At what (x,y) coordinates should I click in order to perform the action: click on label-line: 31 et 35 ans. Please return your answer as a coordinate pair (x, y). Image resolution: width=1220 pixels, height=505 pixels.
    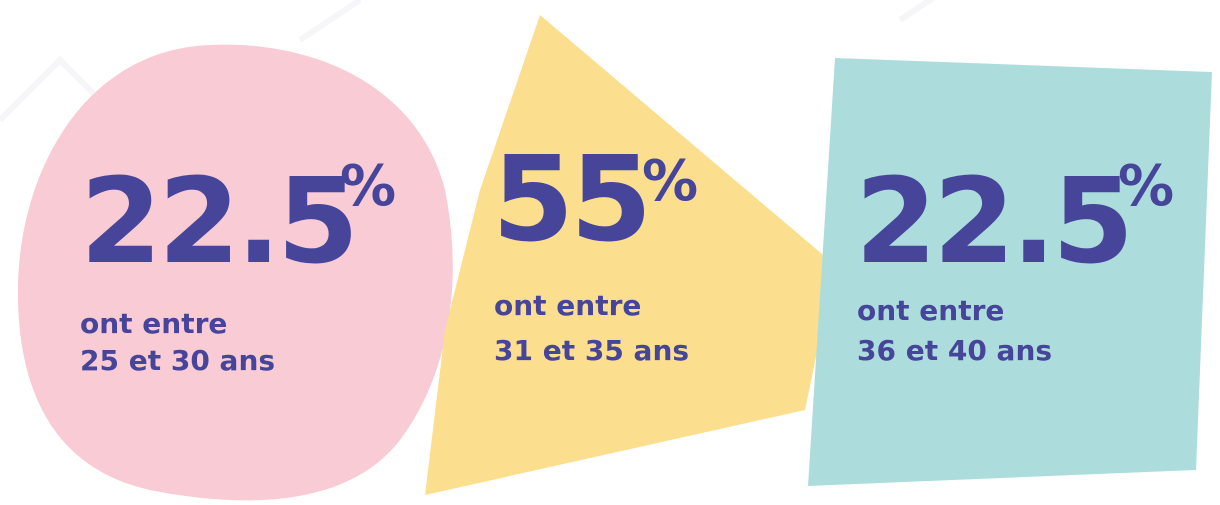
    Looking at the image, I should click on (591, 350).